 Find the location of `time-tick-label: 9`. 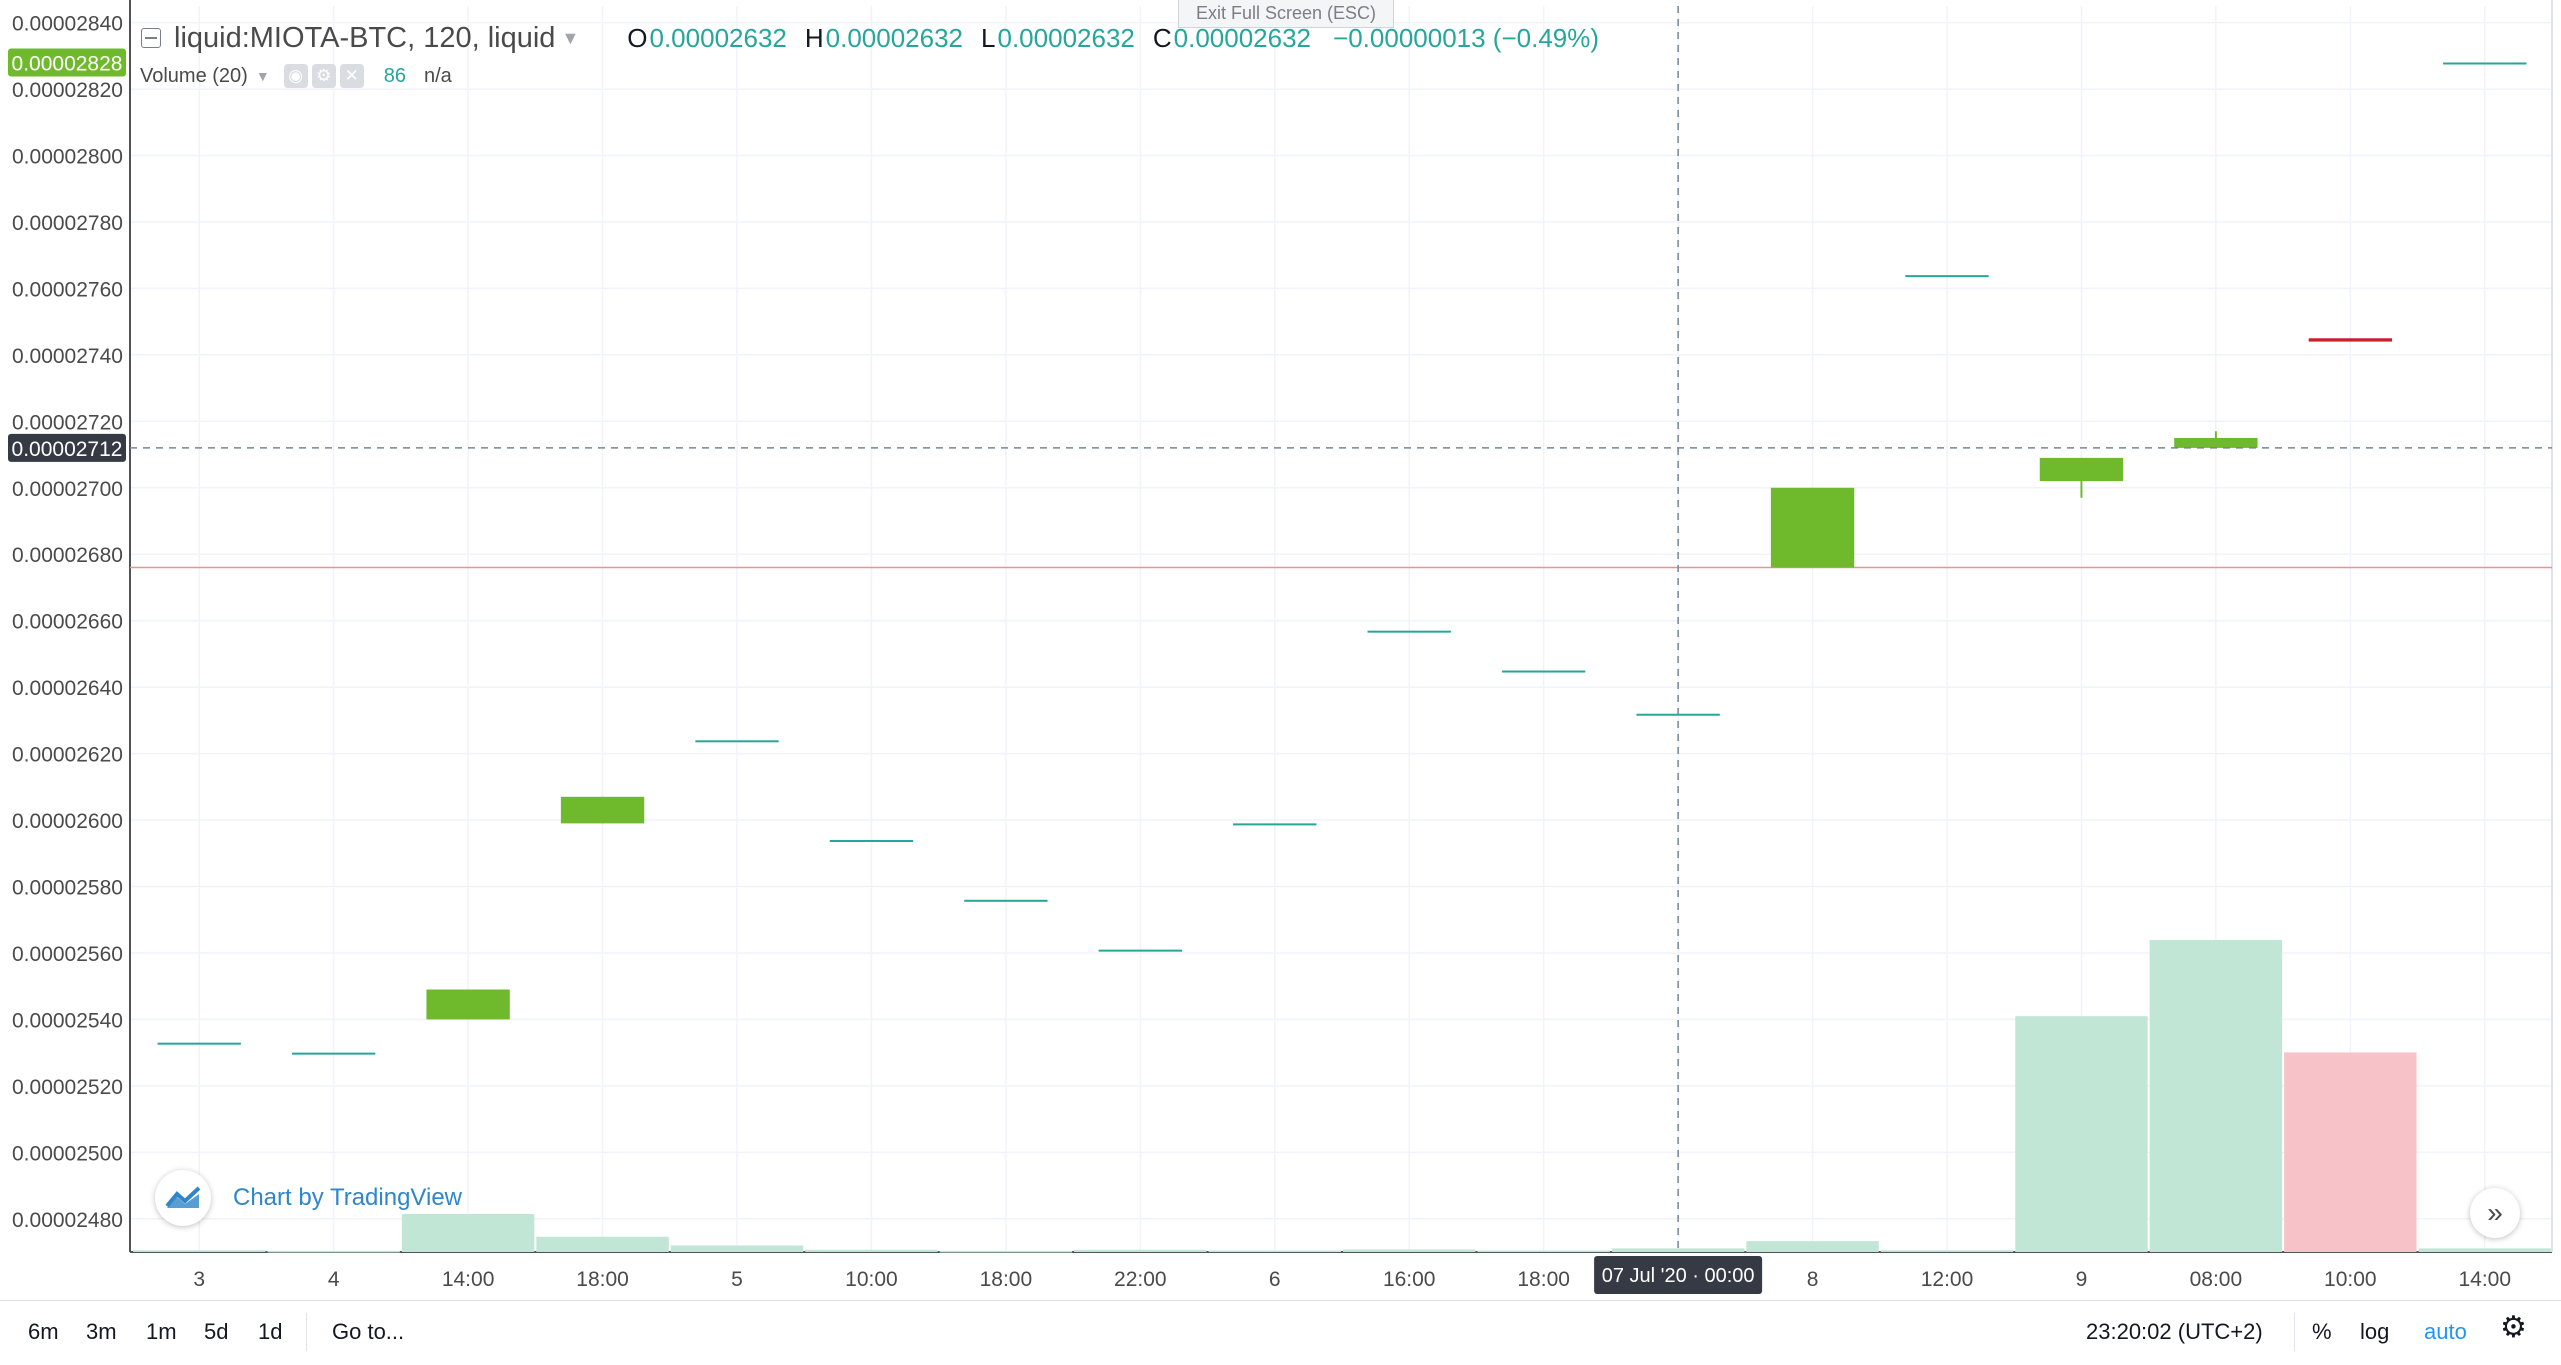

time-tick-label: 9 is located at coordinates (2082, 1279).